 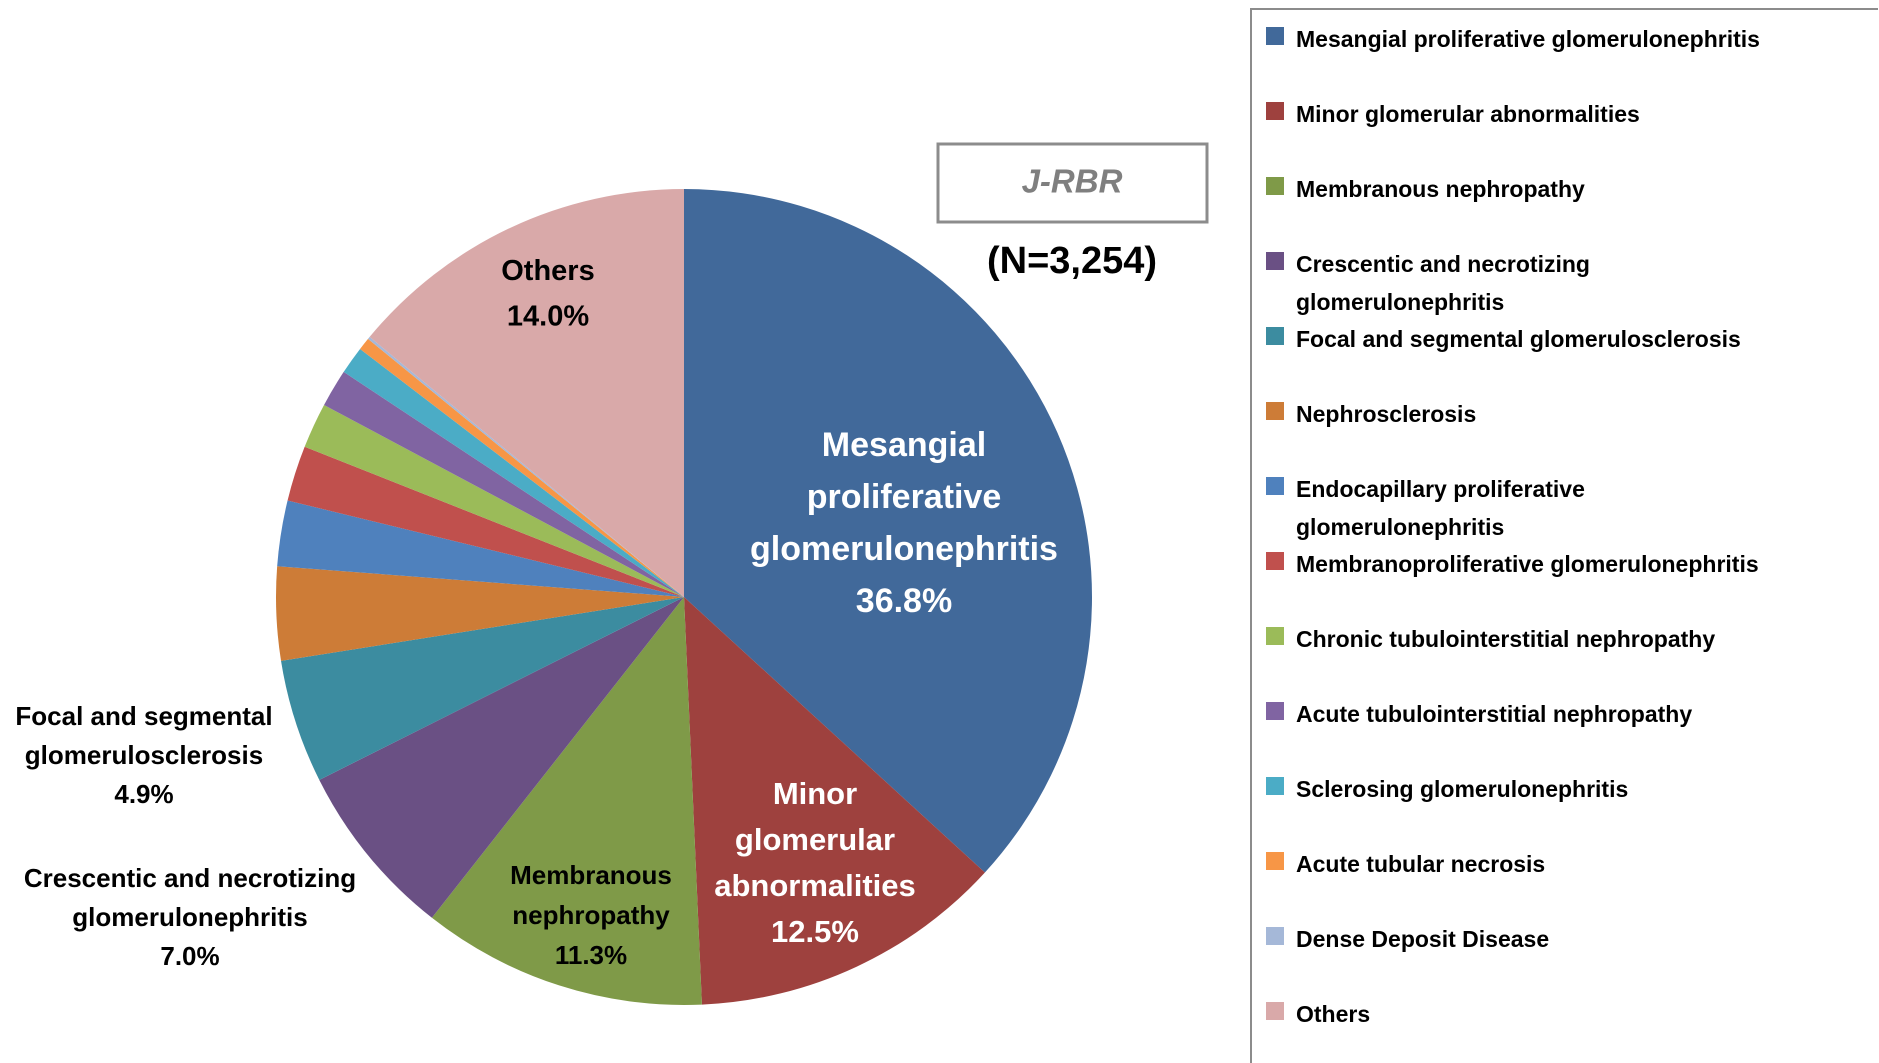 What do you see at coordinates (815, 931) in the screenshot?
I see `slice-value-label: 12.5%` at bounding box center [815, 931].